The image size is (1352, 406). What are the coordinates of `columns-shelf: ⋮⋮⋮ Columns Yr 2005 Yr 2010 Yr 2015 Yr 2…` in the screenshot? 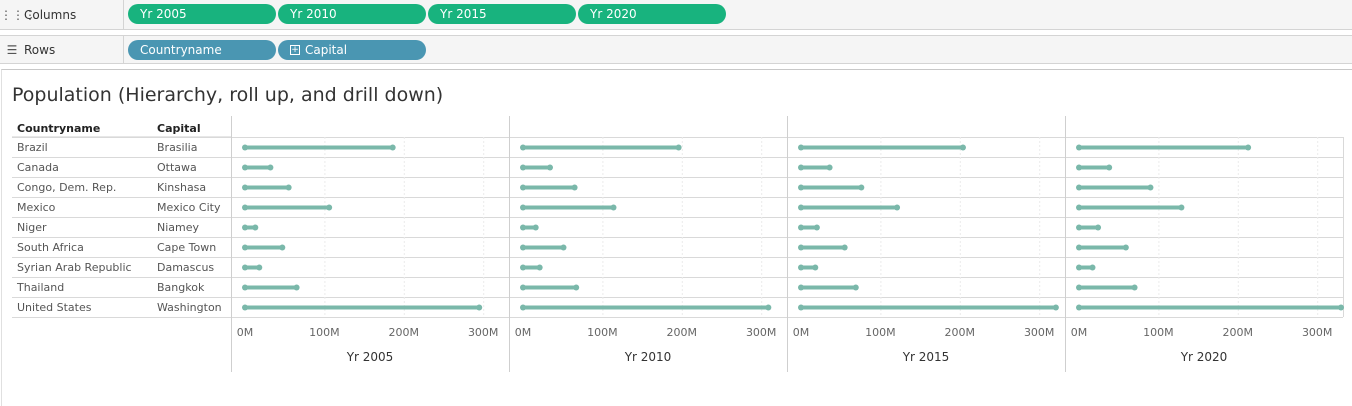 It's located at (676, 15).